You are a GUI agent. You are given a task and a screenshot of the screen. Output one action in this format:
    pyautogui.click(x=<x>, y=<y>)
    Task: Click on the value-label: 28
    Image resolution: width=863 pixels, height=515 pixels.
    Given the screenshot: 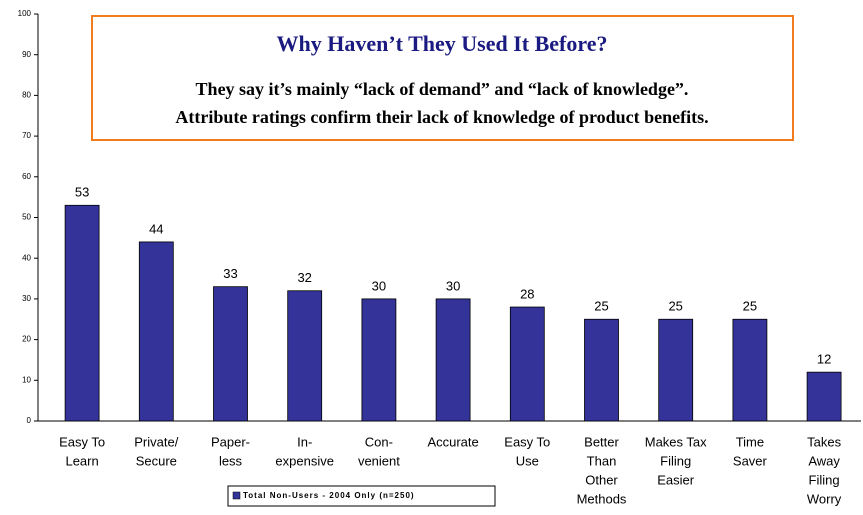 What is the action you would take?
    pyautogui.click(x=527, y=293)
    